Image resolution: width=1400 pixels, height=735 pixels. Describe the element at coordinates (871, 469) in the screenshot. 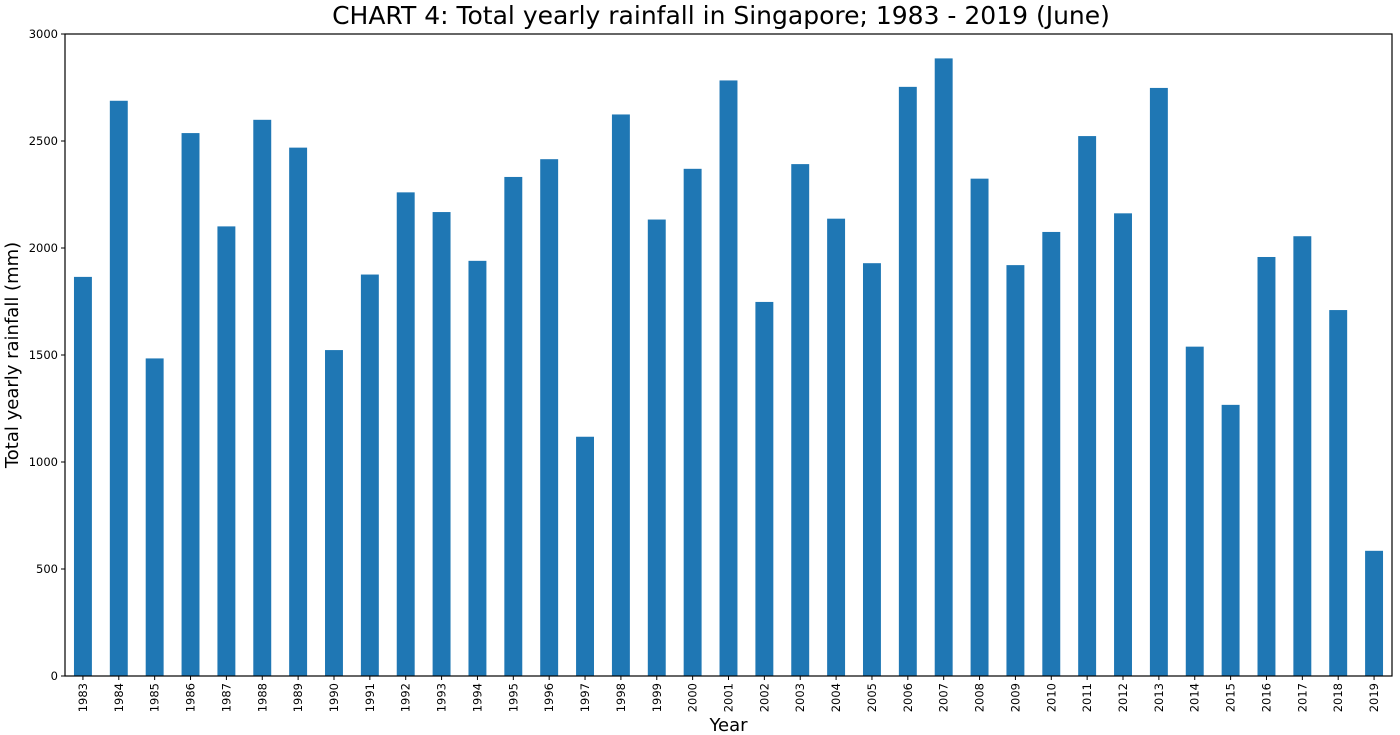

I see `bar-2005` at that location.